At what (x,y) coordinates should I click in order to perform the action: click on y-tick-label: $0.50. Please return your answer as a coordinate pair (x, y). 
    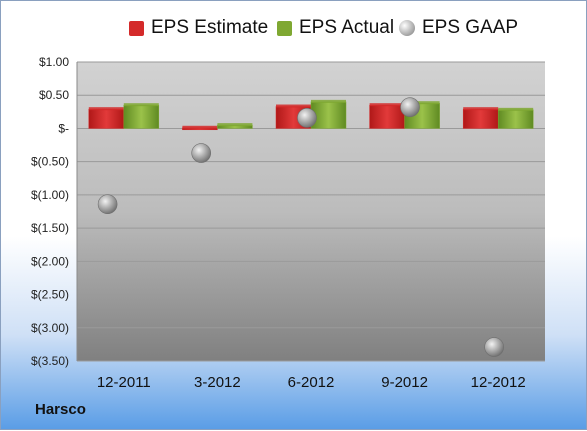
    Looking at the image, I should click on (54, 95).